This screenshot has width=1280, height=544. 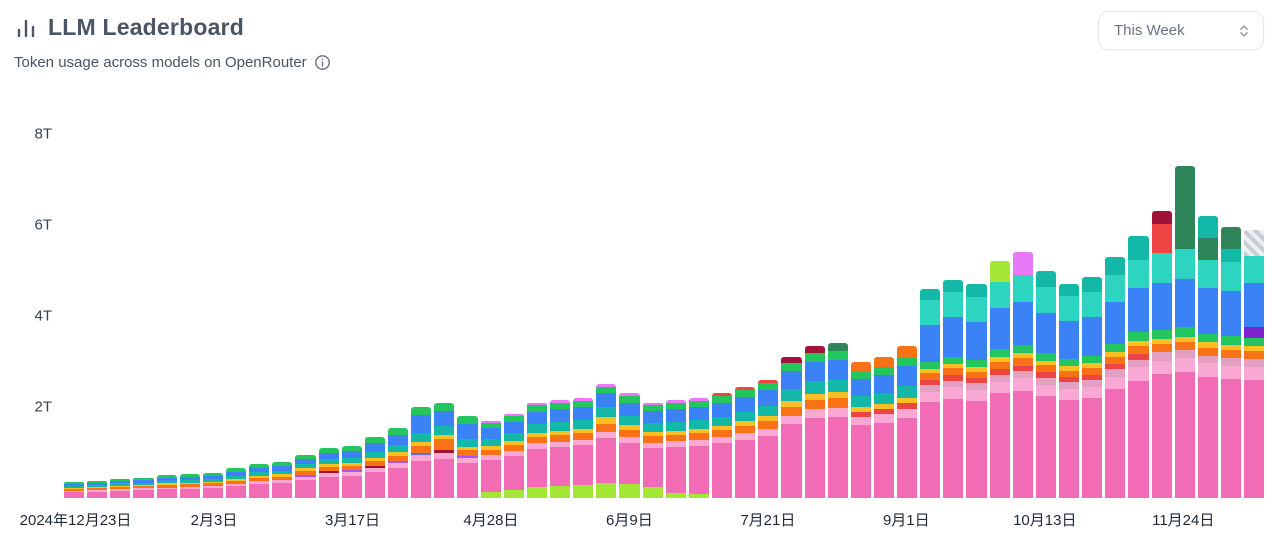 I want to click on bar-segment-red, so click(x=930, y=383).